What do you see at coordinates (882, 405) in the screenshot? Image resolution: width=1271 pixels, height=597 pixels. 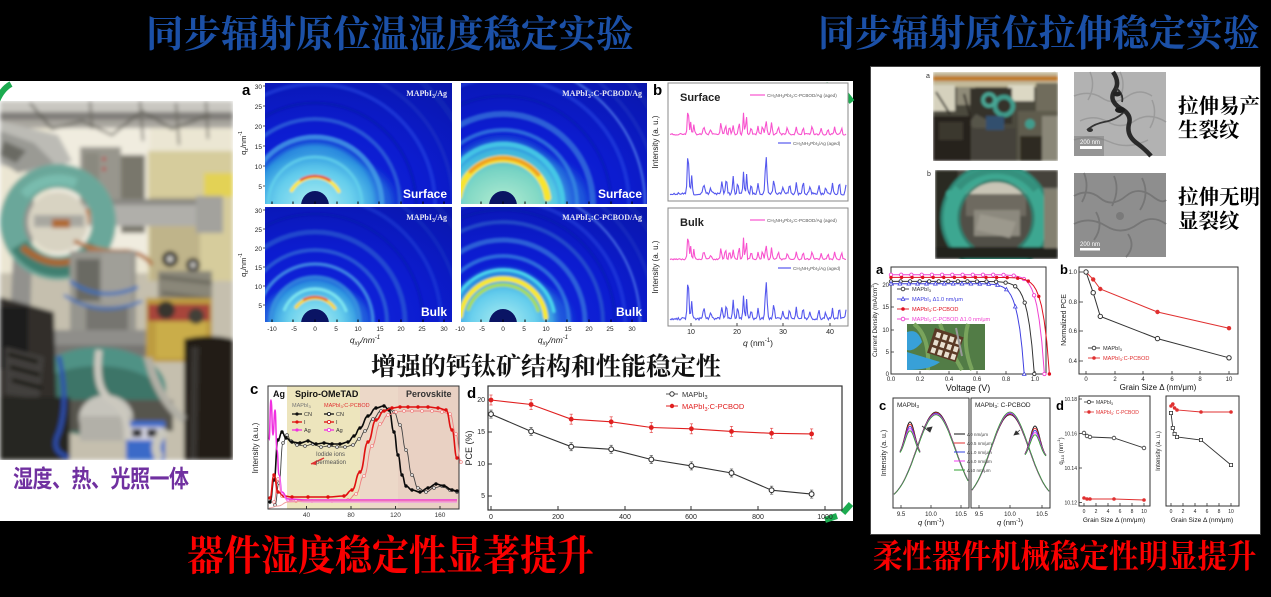 I see `svg-text: c` at bounding box center [882, 405].